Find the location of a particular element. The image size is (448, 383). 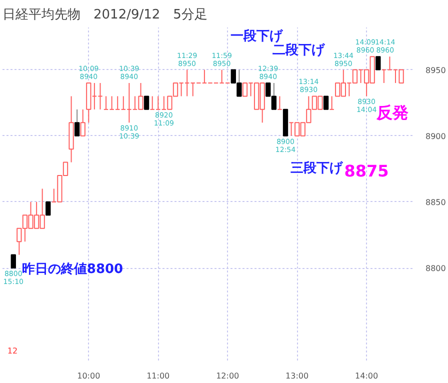

x-tick-label: 12:00 is located at coordinates (228, 376).